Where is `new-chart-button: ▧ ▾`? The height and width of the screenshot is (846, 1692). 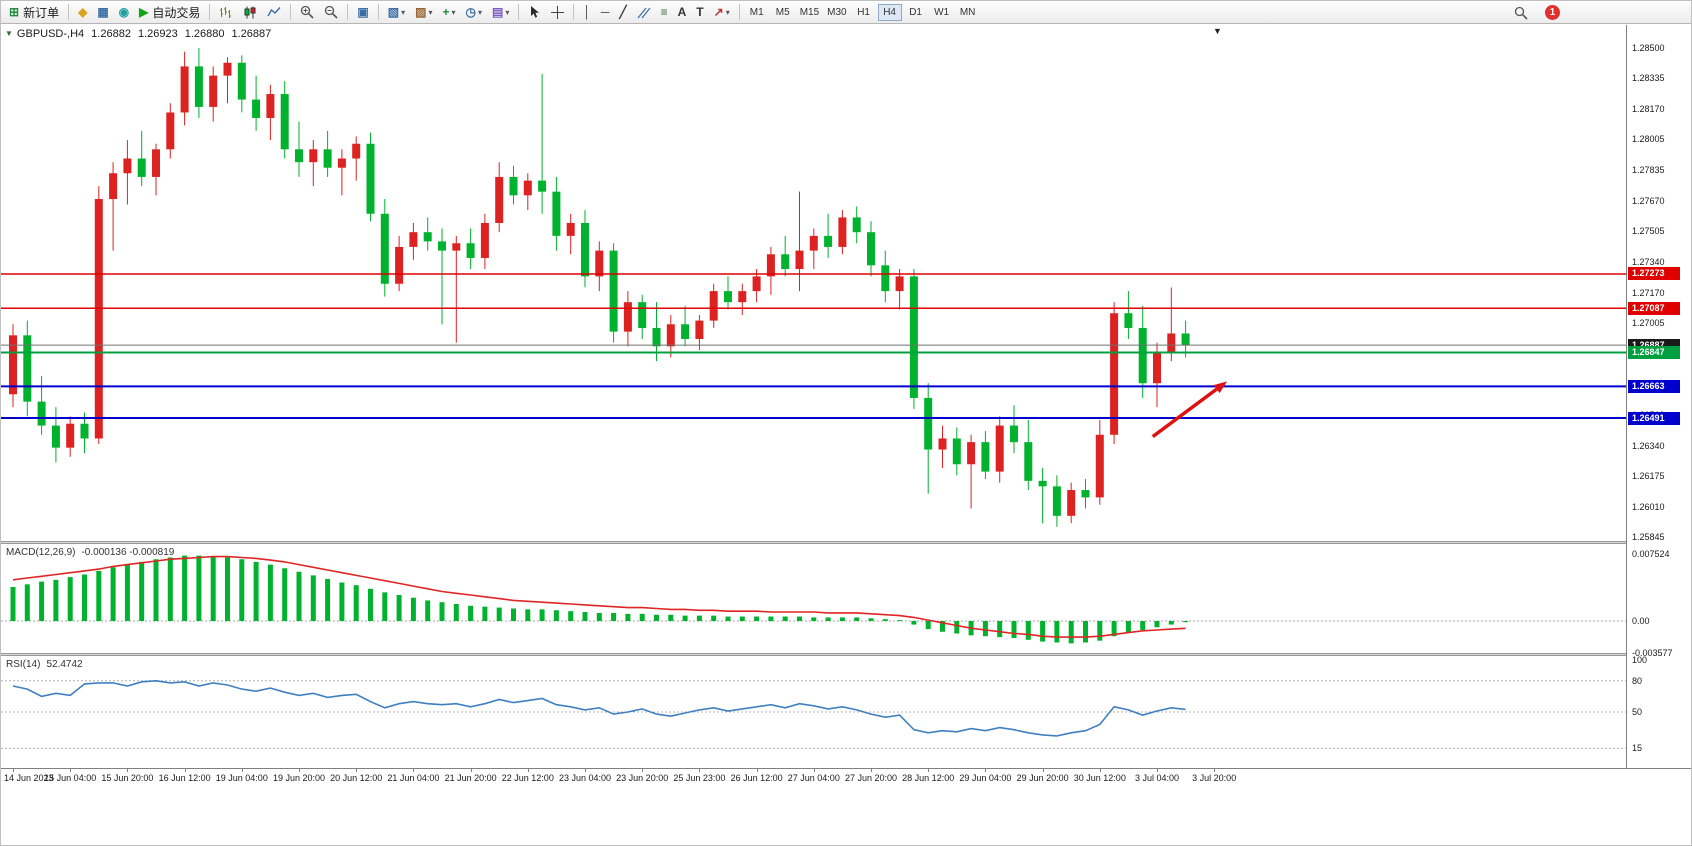
new-chart-button: ▧ ▾ is located at coordinates (396, 12).